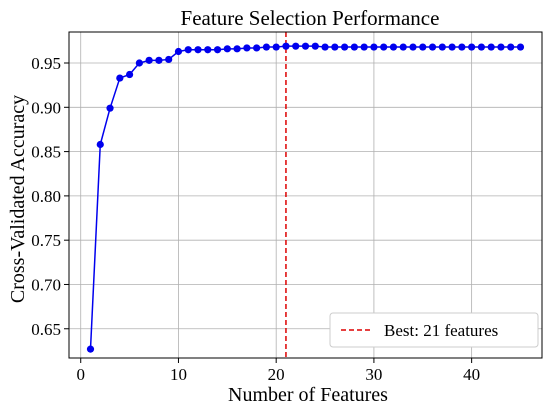  What do you see at coordinates (308, 395) in the screenshot?
I see `x-axis-label: Number of Features` at bounding box center [308, 395].